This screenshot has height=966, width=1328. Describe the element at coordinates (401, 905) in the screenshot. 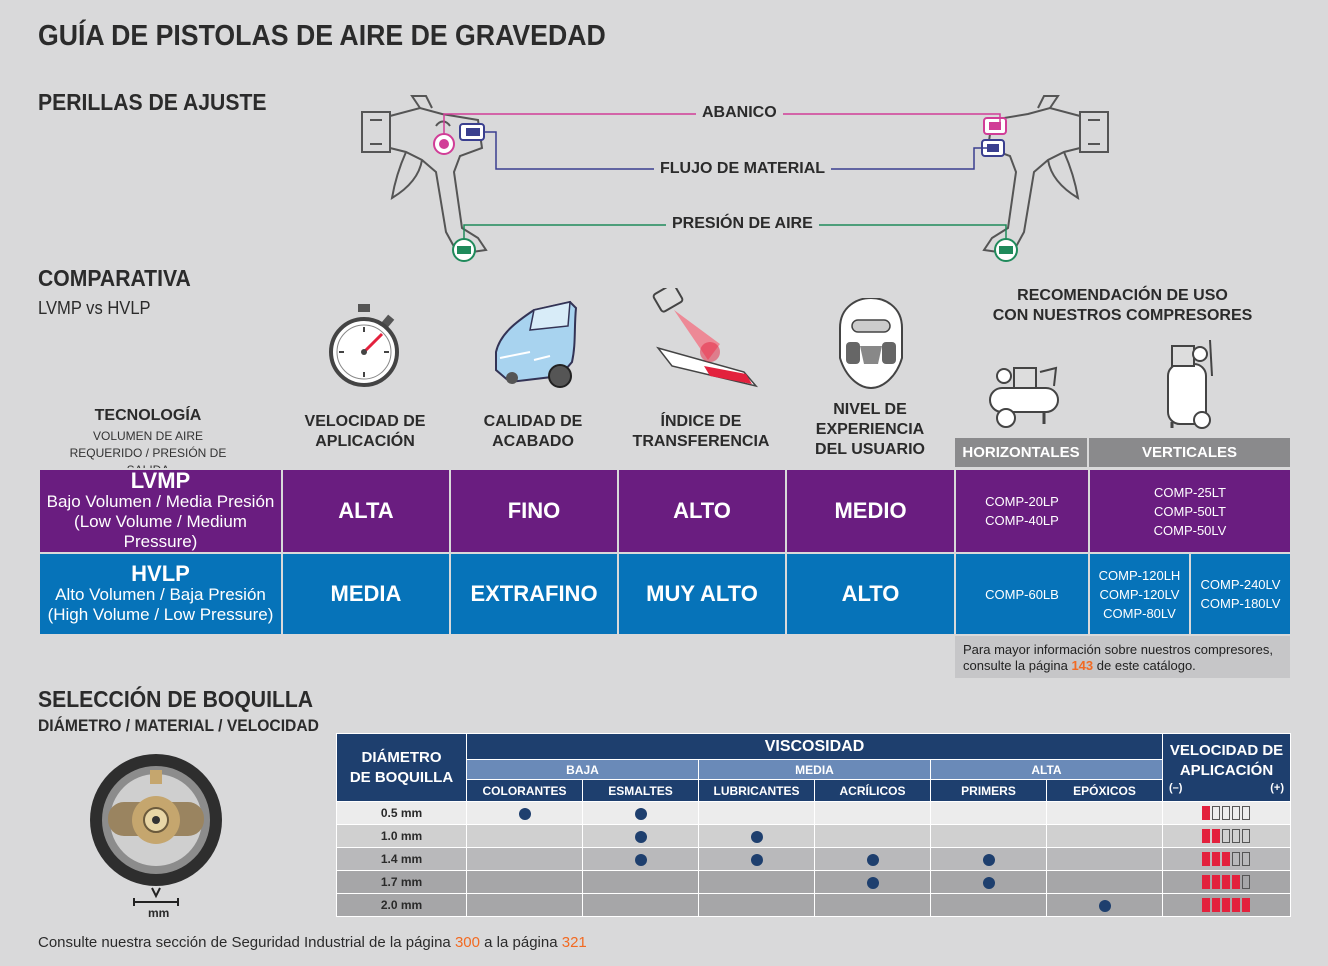

I see `nozzle-size: 2.0 mm` at that location.